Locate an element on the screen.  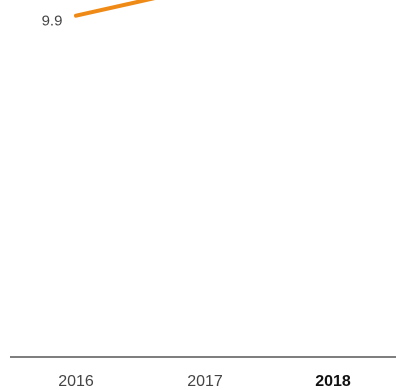
data-label: 9.9 is located at coordinates (52, 21).